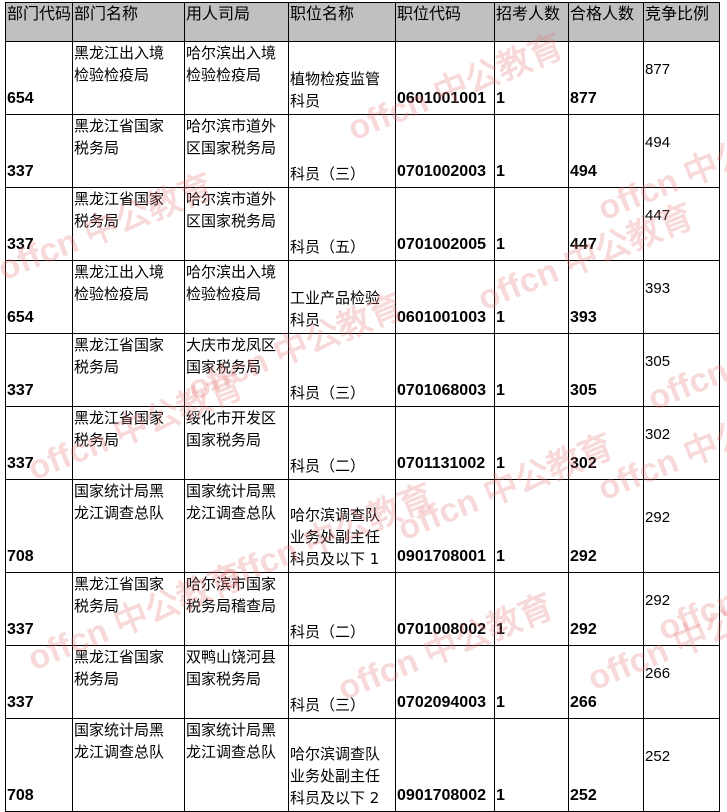  Describe the element at coordinates (224, 75) in the screenshot. I see `bureau-cell-line: 检验检疫局` at that location.